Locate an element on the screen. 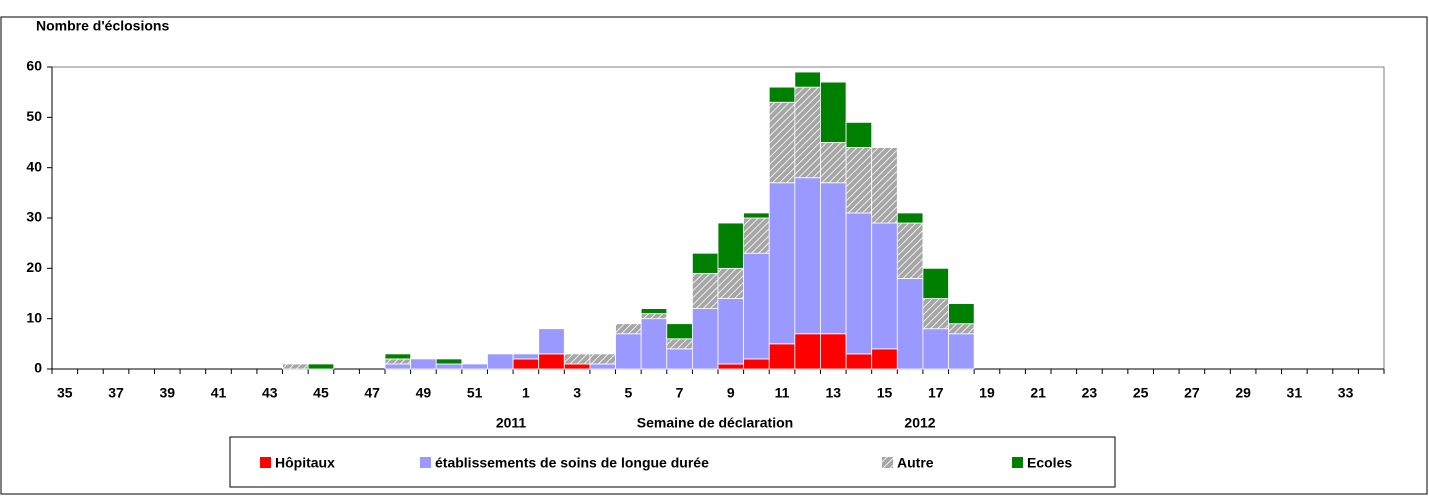 Image resolution: width=1429 pixels, height=500 pixels. x-tick-label: 7 is located at coordinates (680, 393).